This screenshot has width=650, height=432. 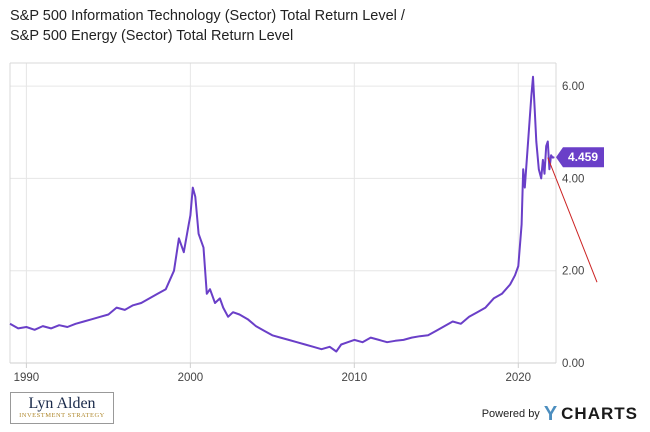 What do you see at coordinates (62, 415) in the screenshot?
I see `logo-subtitle: INVESTMENT STRATEGY` at bounding box center [62, 415].